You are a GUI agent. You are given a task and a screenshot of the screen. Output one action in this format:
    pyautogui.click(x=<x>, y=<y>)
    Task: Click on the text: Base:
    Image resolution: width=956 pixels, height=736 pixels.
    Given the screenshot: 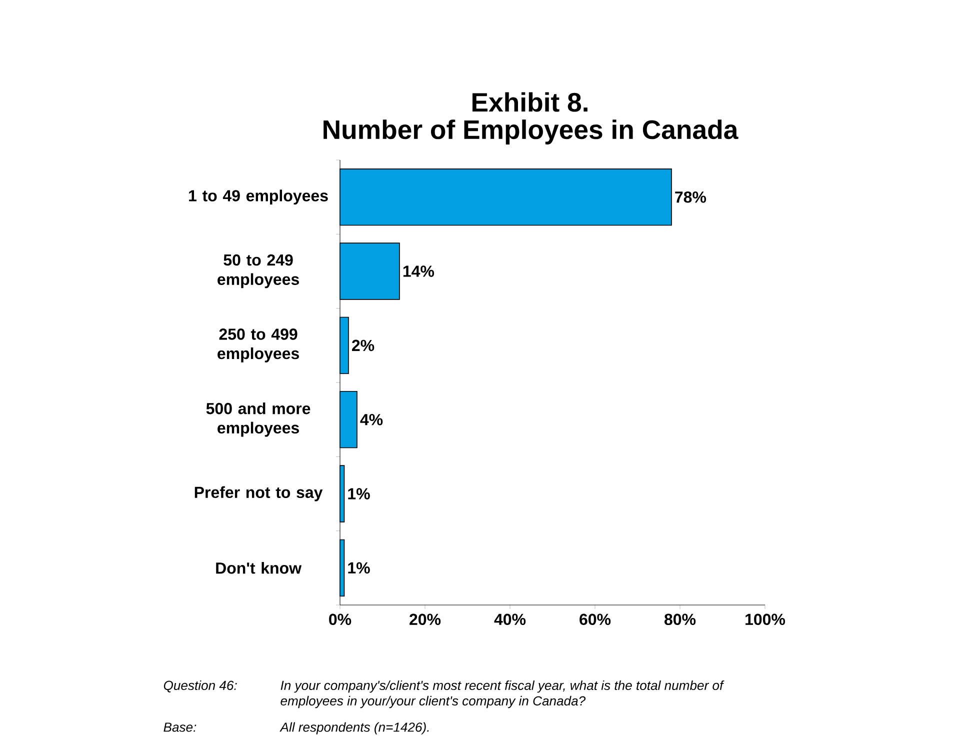 What is the action you would take?
    pyautogui.click(x=180, y=727)
    